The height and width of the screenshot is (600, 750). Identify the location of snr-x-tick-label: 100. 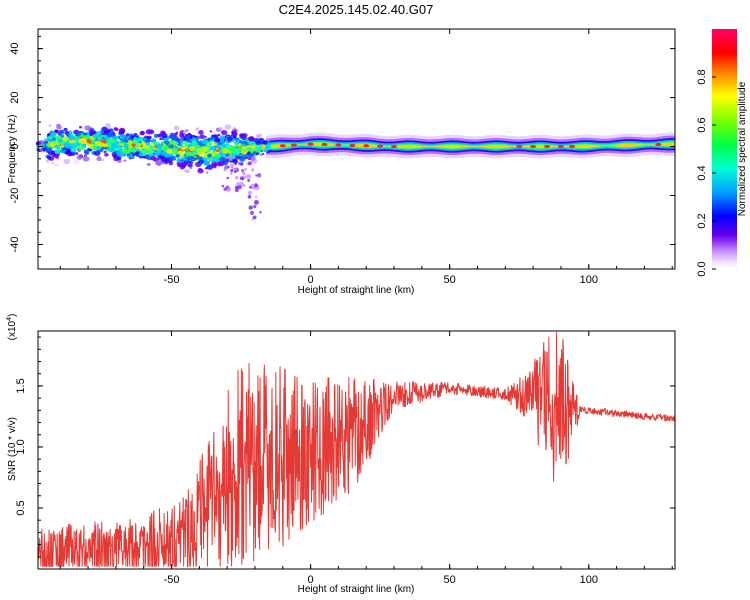
(589, 580).